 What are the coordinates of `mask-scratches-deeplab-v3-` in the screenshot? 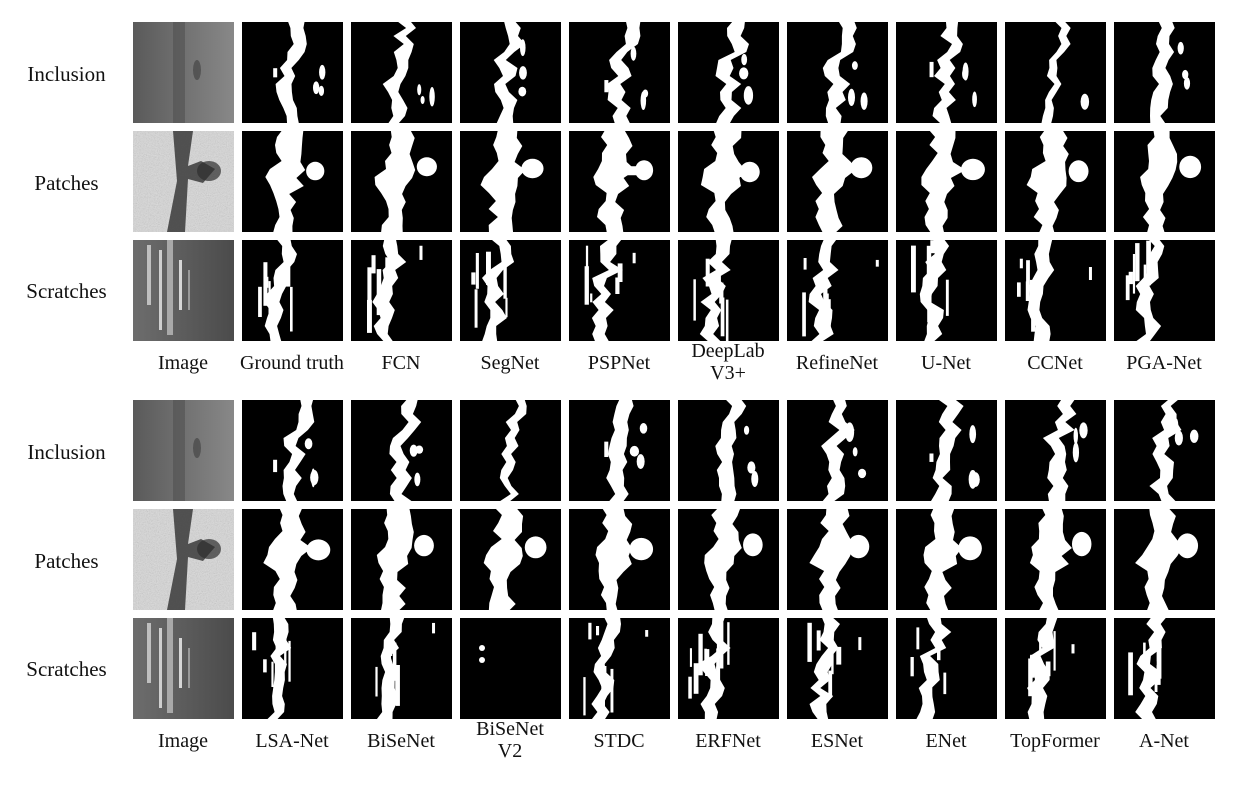 It's located at (728, 290).